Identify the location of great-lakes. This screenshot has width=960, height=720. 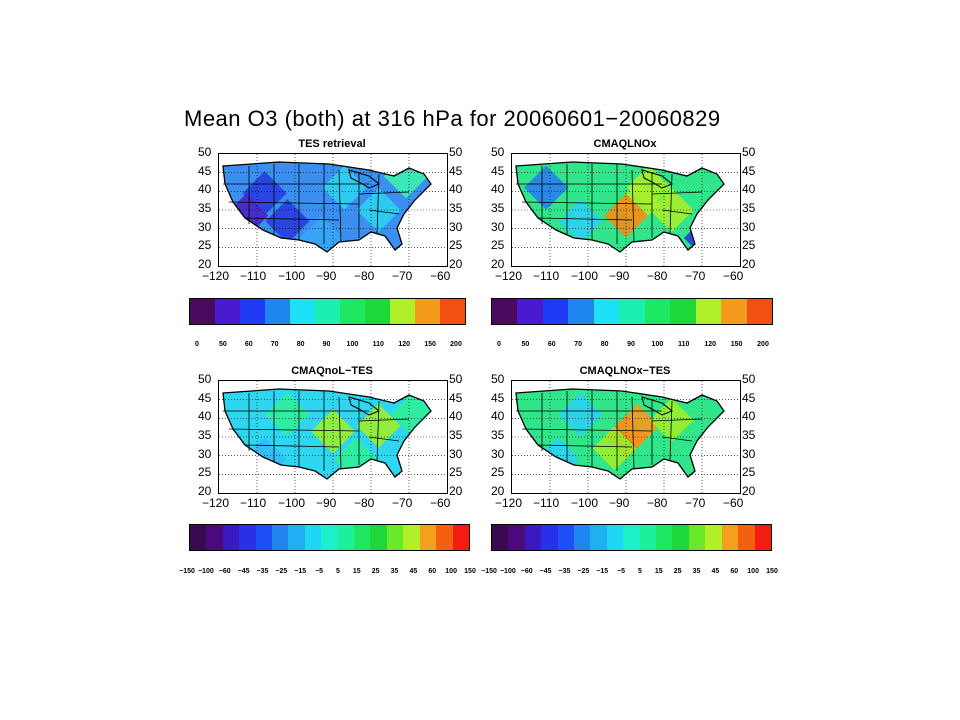
(657, 406).